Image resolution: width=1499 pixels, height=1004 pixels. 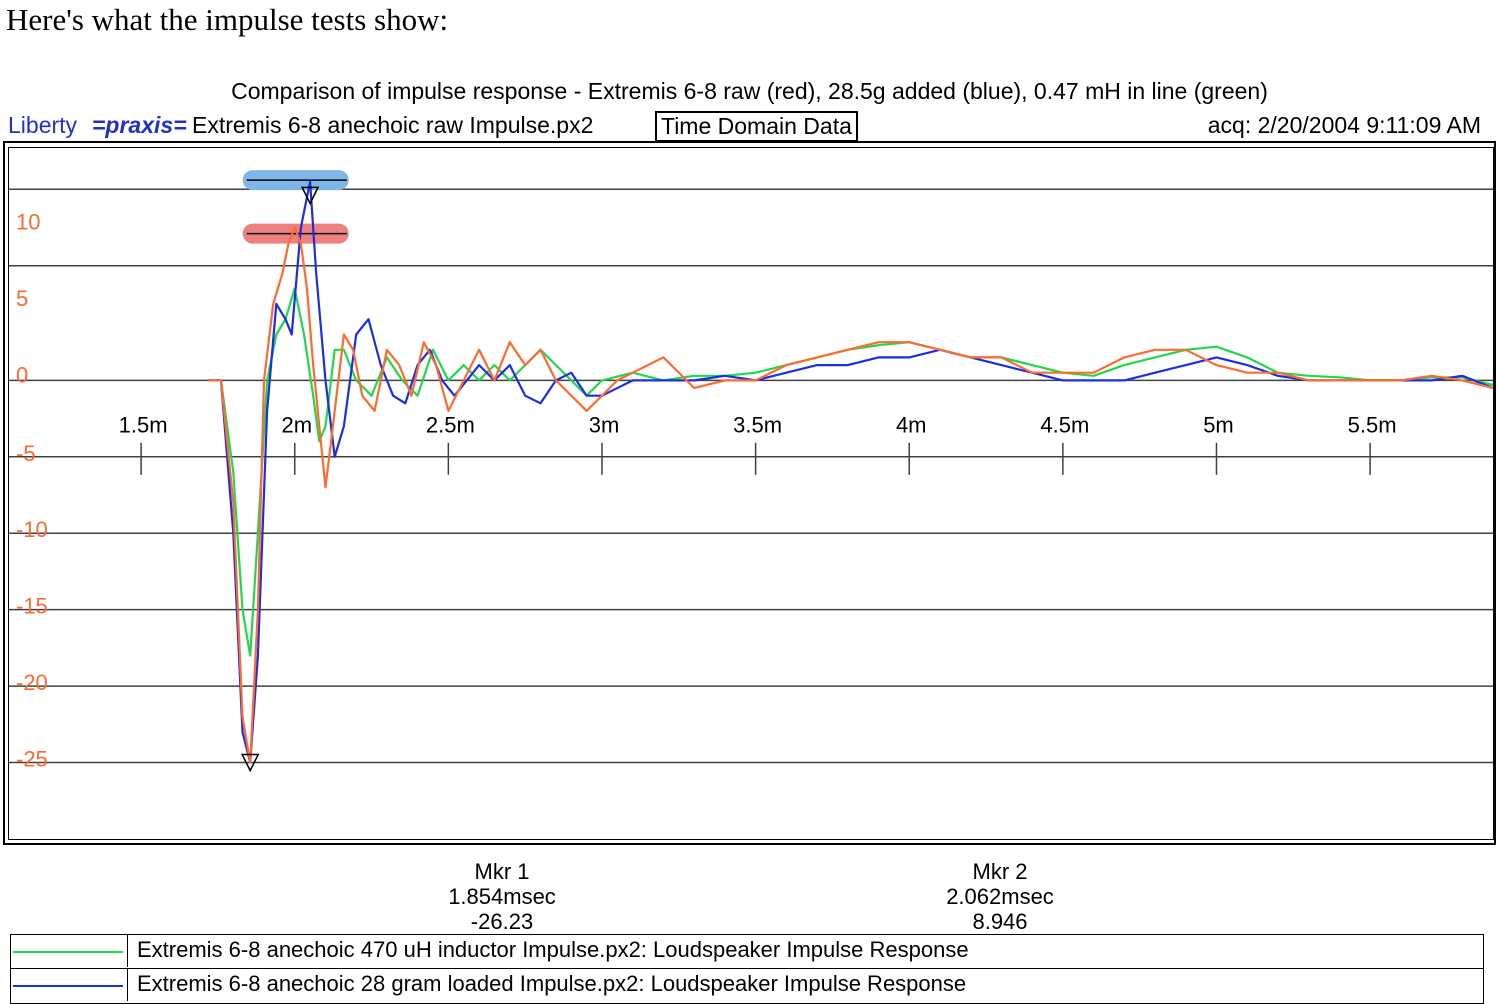 I want to click on x-tick-label: 4m, so click(x=911, y=424).